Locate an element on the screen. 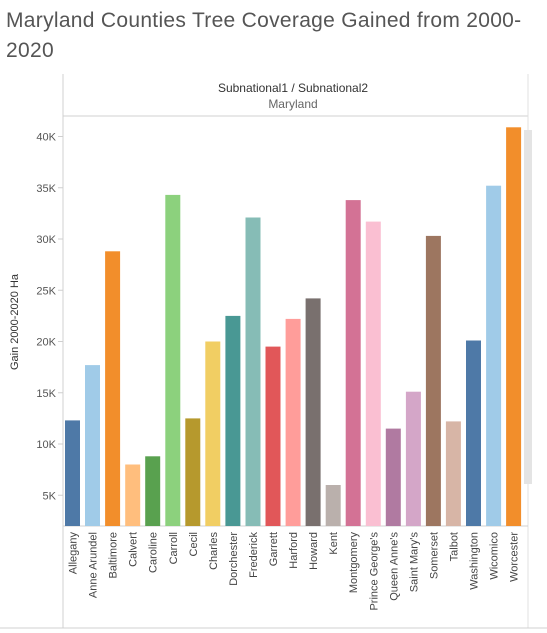  x-tick-label: Baltimore is located at coordinates (114, 555).